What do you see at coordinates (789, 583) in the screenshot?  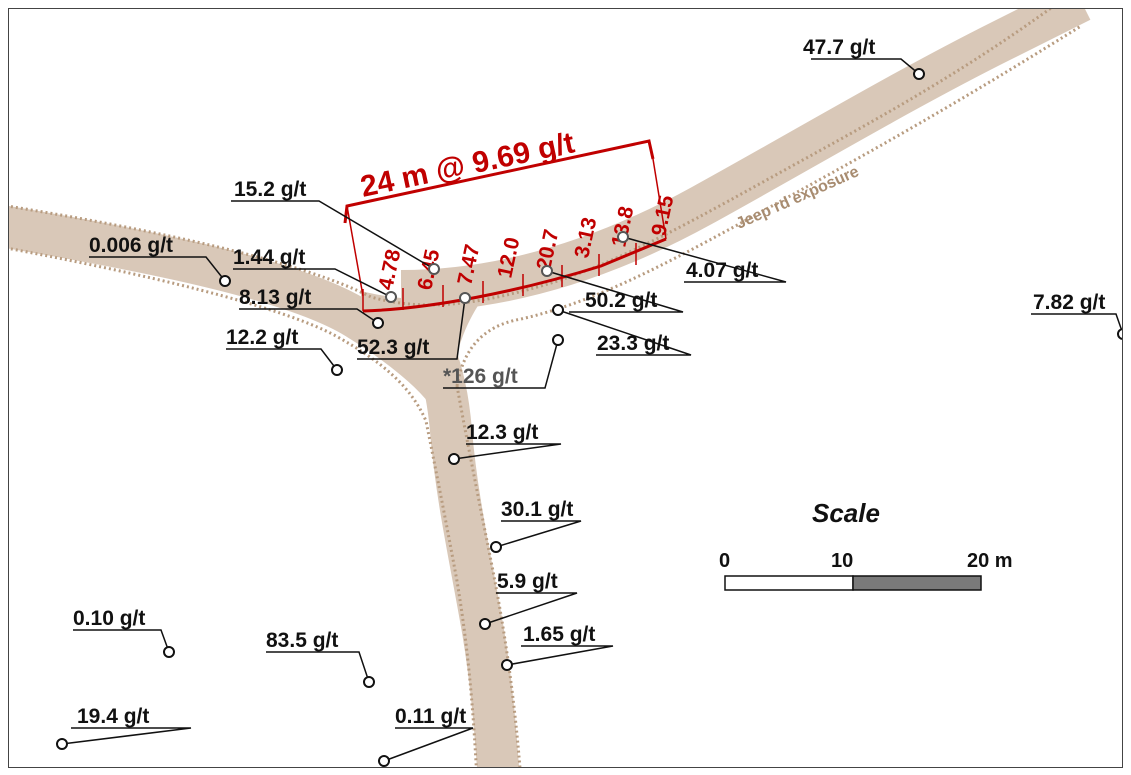 I see `scale-segment-light` at bounding box center [789, 583].